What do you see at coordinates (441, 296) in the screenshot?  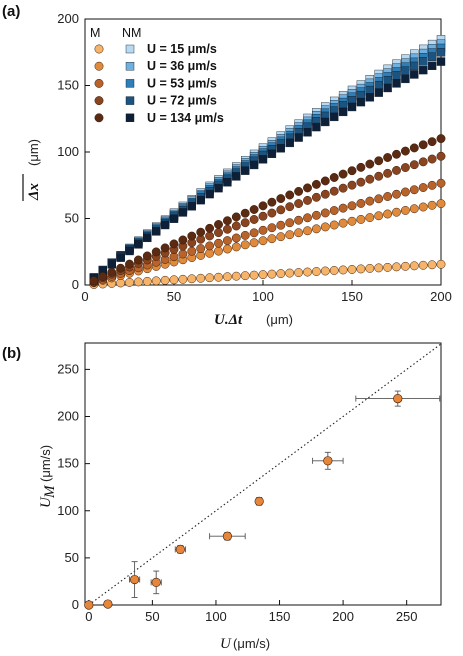 I see `panel-a-xtick-label: 200` at bounding box center [441, 296].